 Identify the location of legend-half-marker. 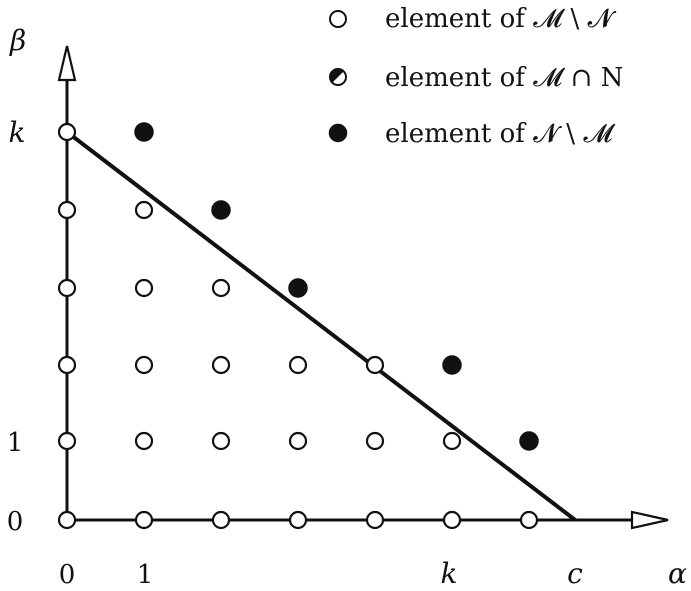
(338, 77).